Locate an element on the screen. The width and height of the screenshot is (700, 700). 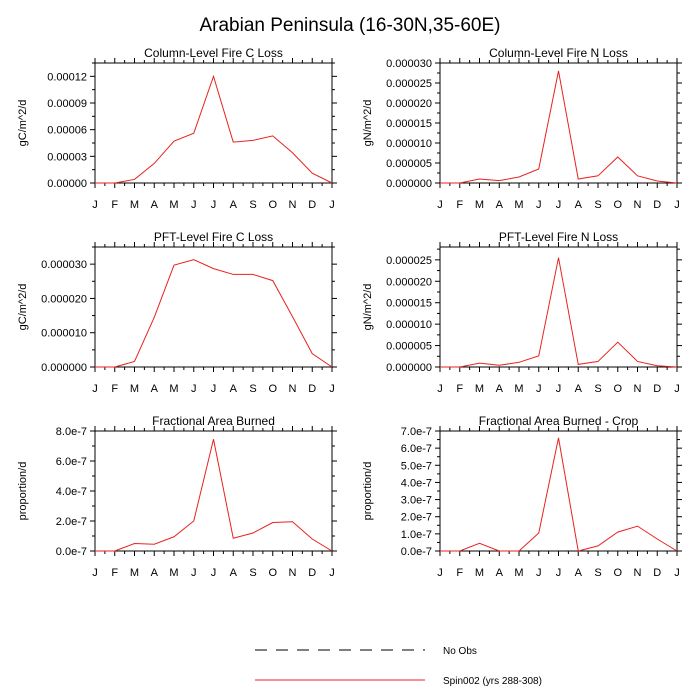
y-axis-label: gN/m^2/d is located at coordinates (368, 307).